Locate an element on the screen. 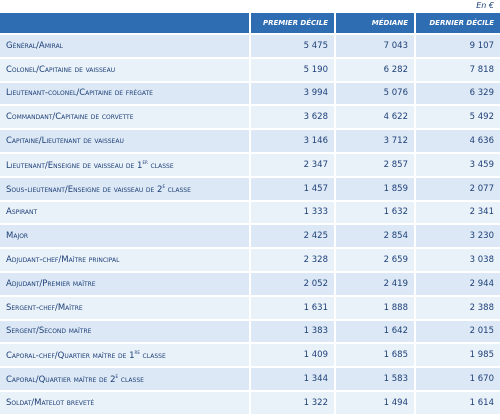 The height and width of the screenshot is (420, 500). row-label: Caporal/Quartier maître de 2e classe is located at coordinates (125, 378).